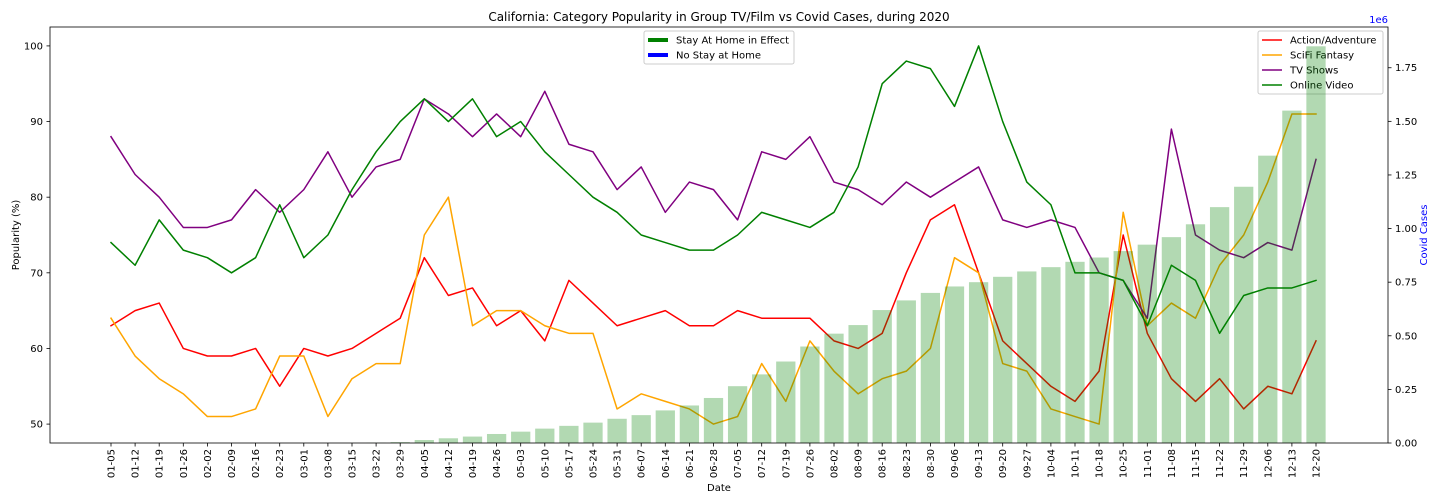 This screenshot has height=504, width=1440. Describe the element at coordinates (36, 122) in the screenshot. I see `y-tick-label: 90` at that location.